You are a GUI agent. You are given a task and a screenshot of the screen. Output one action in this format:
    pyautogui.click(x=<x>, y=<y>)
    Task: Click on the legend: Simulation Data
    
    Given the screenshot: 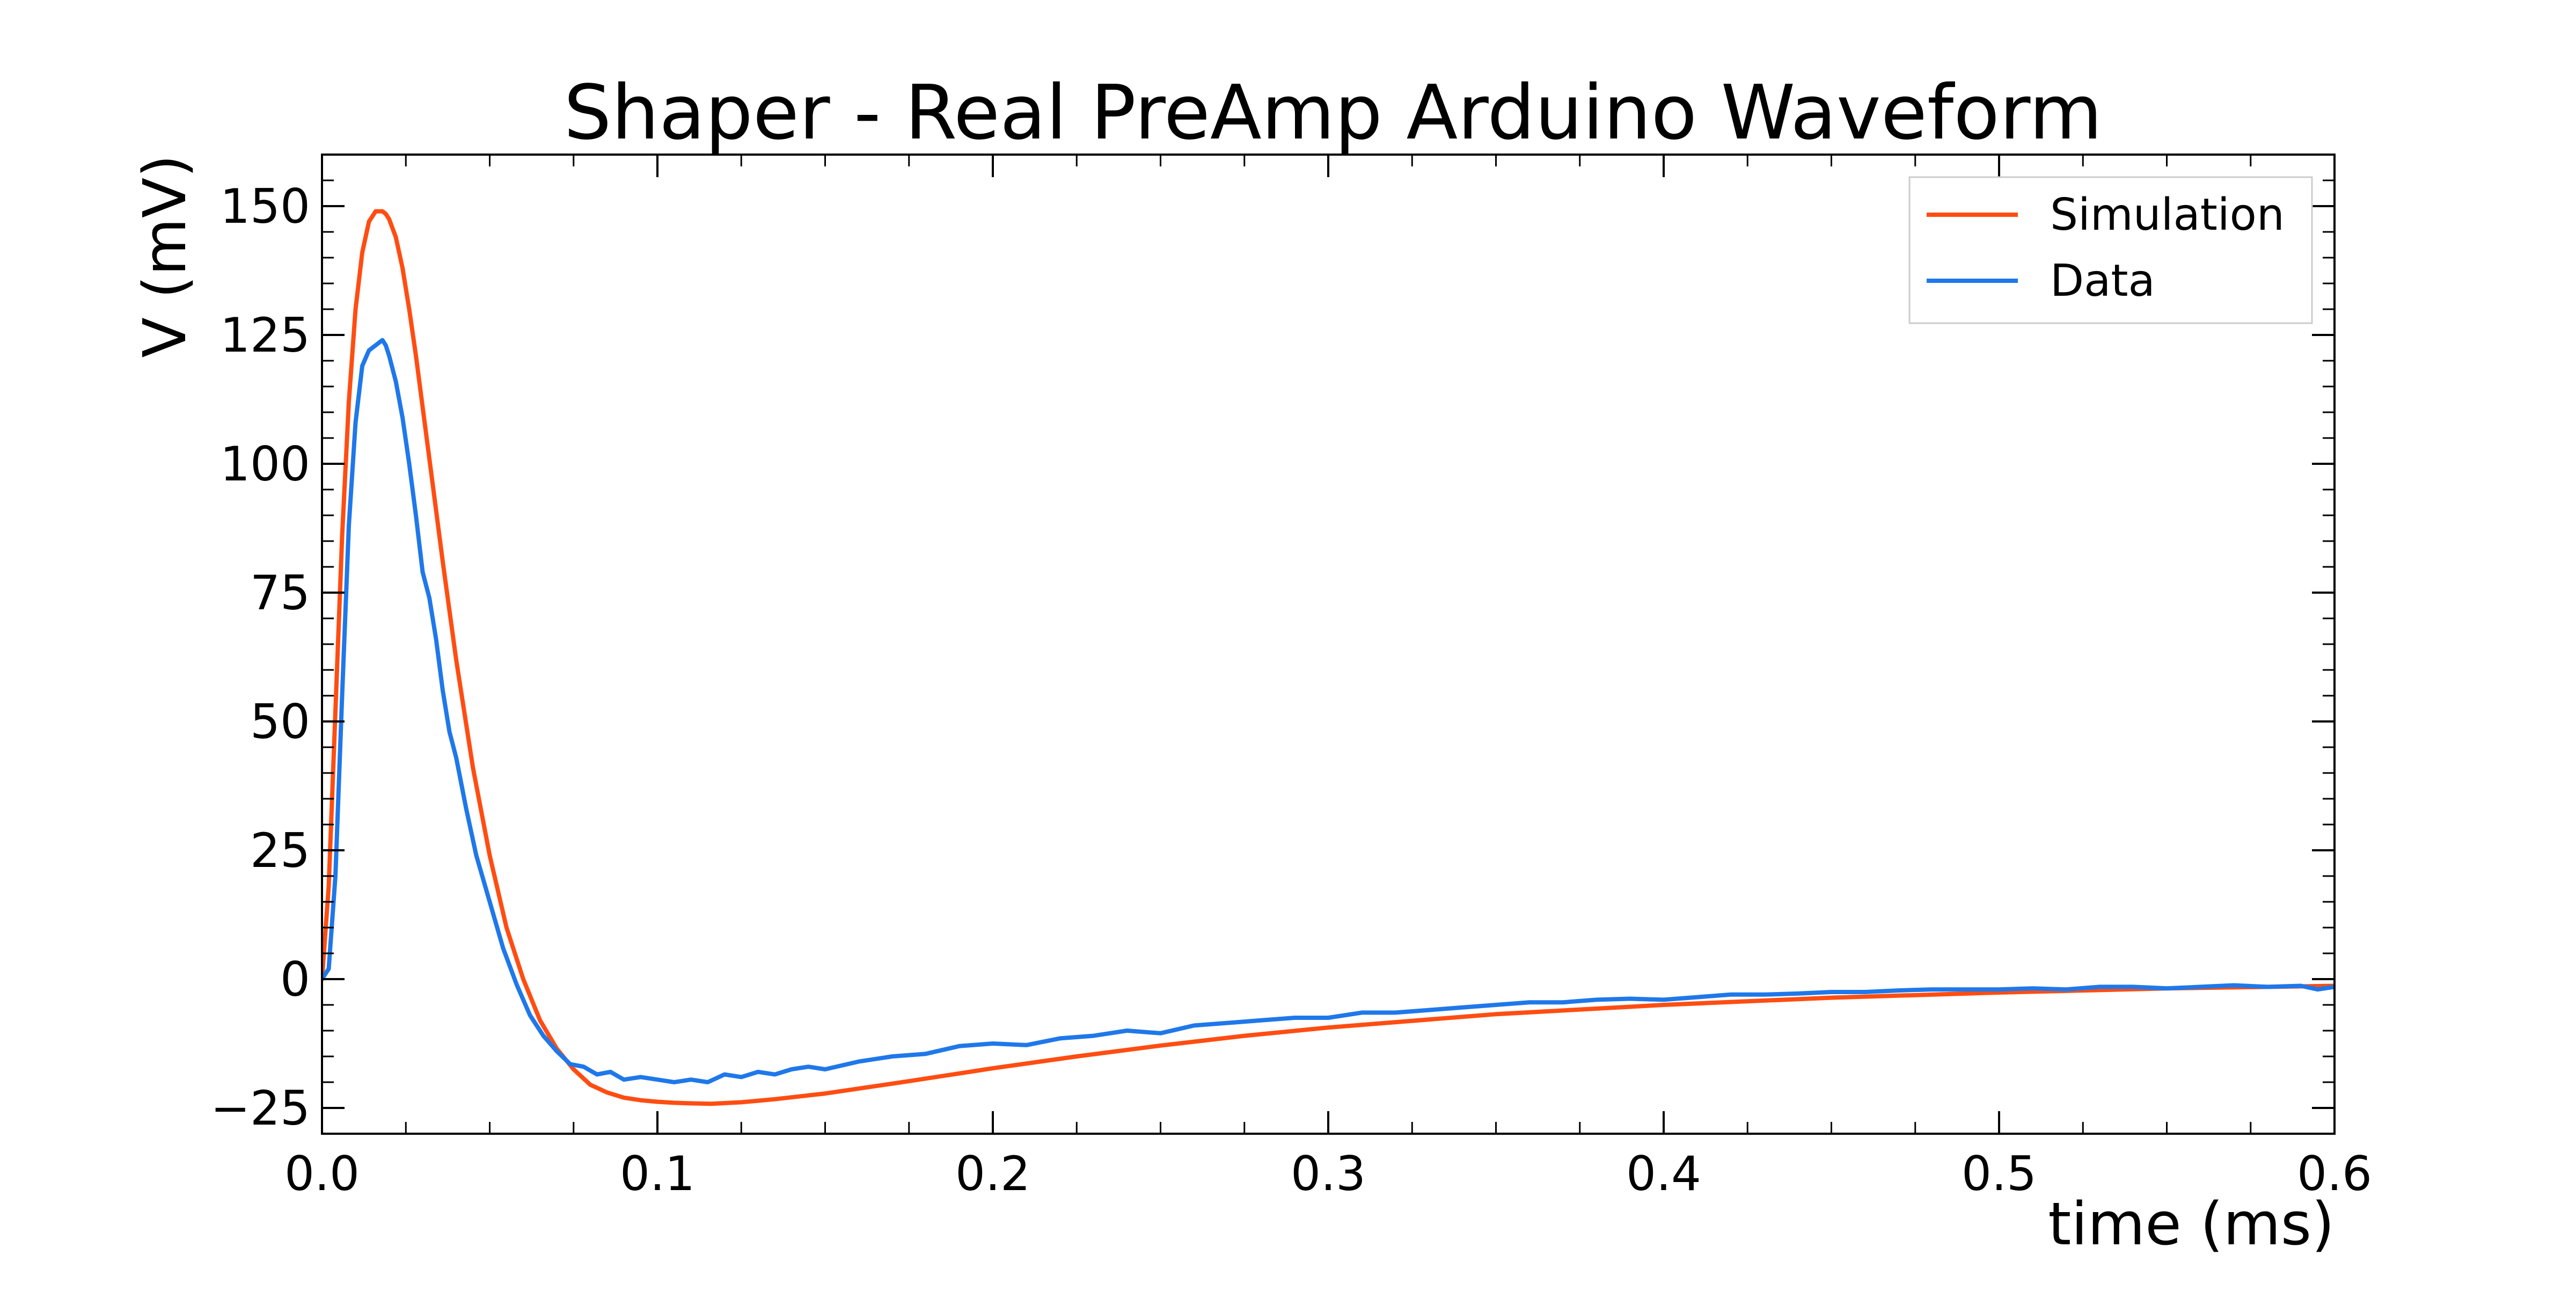 What is the action you would take?
    pyautogui.click(x=2110, y=250)
    